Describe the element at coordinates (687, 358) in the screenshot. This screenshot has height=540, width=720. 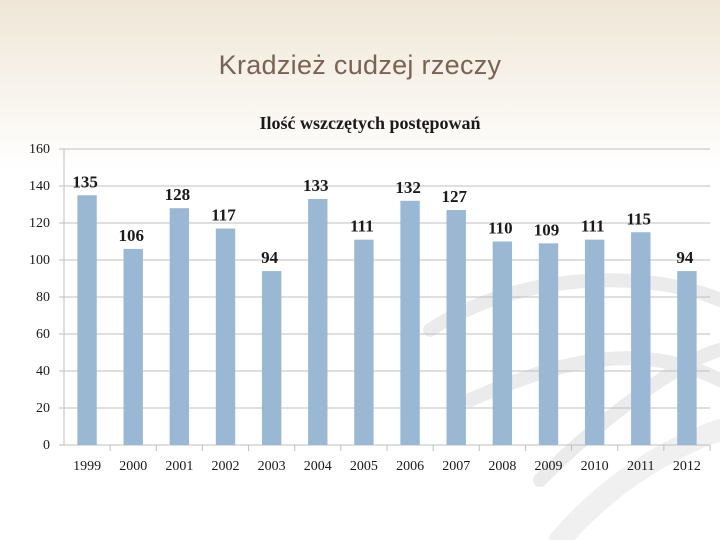
I see `bar-2012` at that location.